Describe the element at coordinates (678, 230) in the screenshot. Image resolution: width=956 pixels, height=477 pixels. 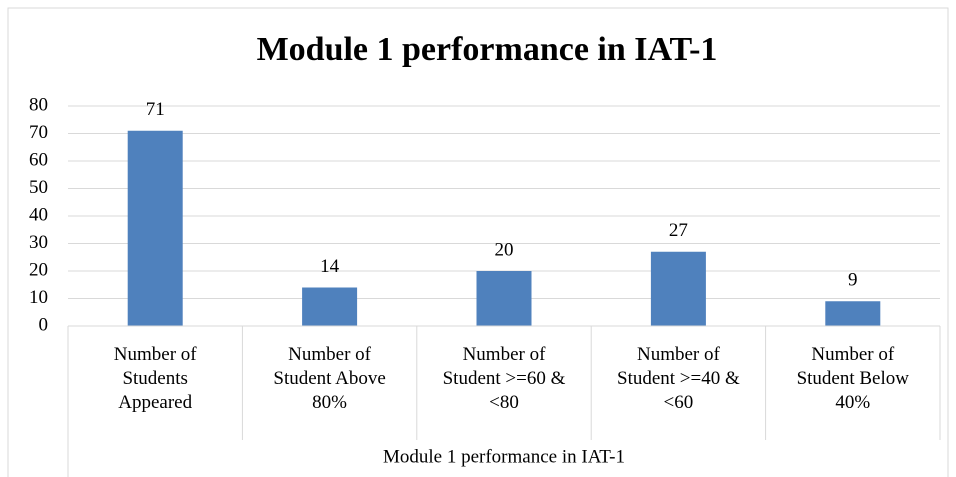
I see `data-label: 27` at that location.